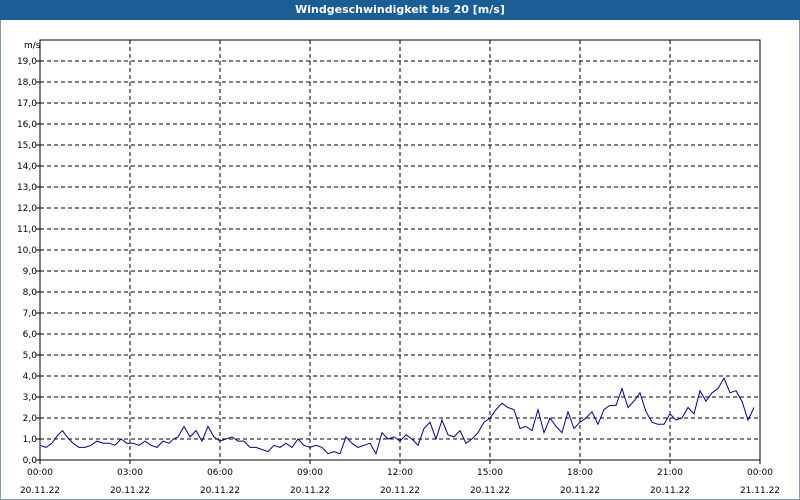 The image size is (800, 500). Describe the element at coordinates (220, 473) in the screenshot. I see `x-tick-time-label: 06:00` at that location.